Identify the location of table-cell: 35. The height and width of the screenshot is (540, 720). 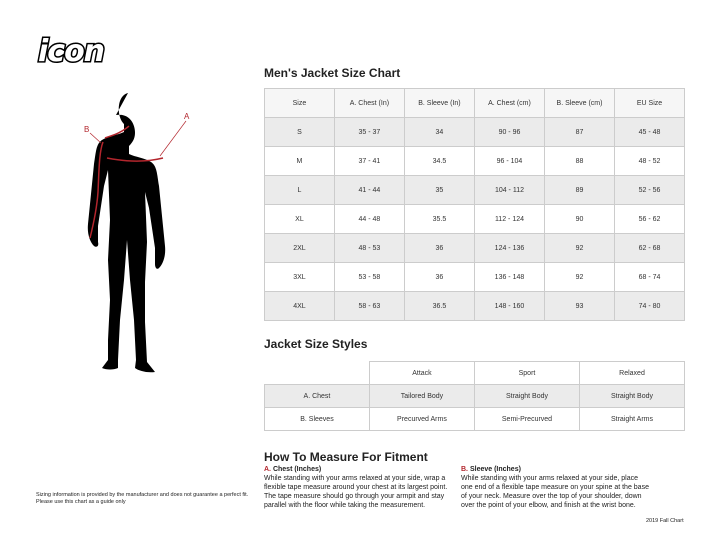
(439, 190).